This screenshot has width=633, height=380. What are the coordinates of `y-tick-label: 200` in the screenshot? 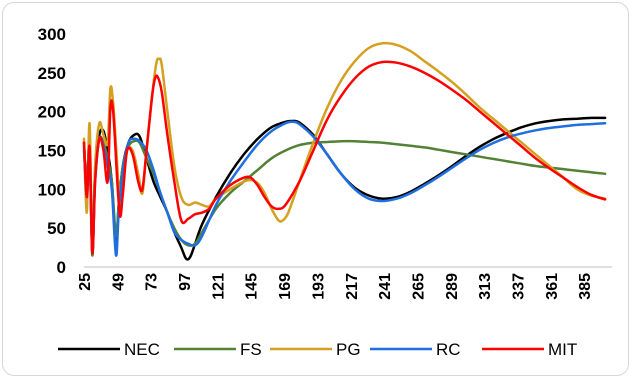 It's located at (52, 112).